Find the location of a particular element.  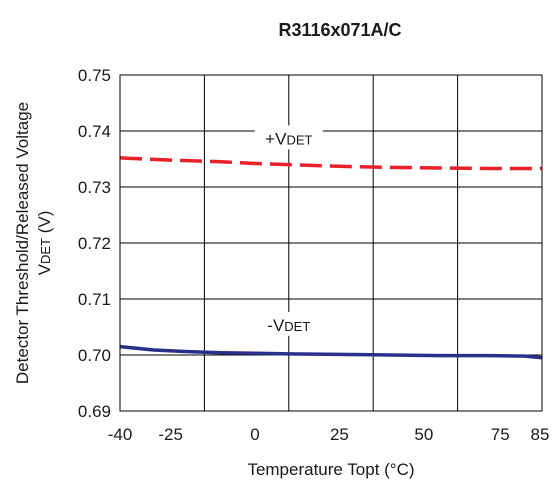

x-axis-ticks: -40 -25 0 25 50 75 85 is located at coordinates (329, 434).